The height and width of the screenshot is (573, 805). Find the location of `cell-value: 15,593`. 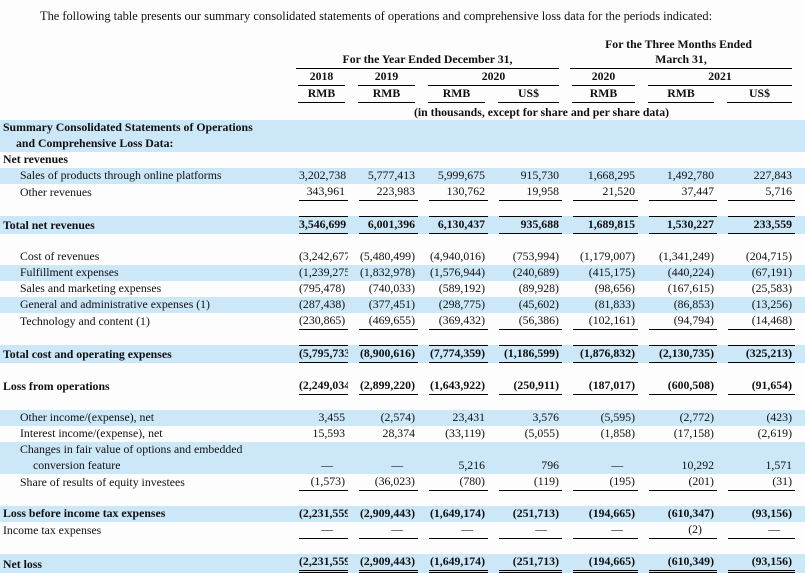

cell-value: 15,593 is located at coordinates (328, 433).